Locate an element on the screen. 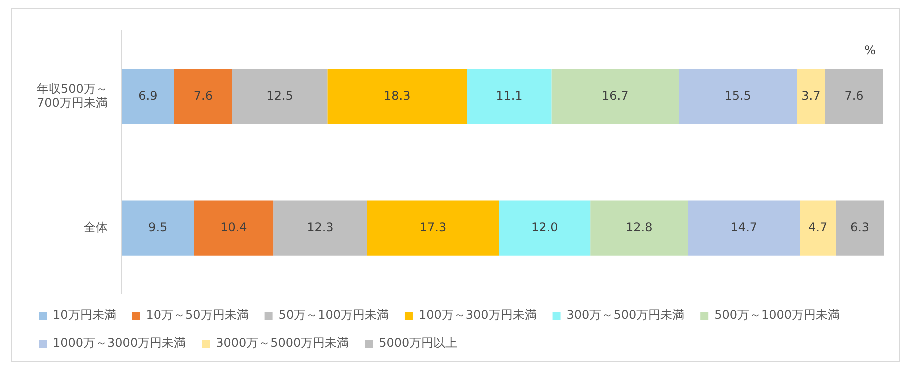 Image resolution: width=911 pixels, height=378 pixels. legend-label: 5000万円以上 is located at coordinates (418, 343).